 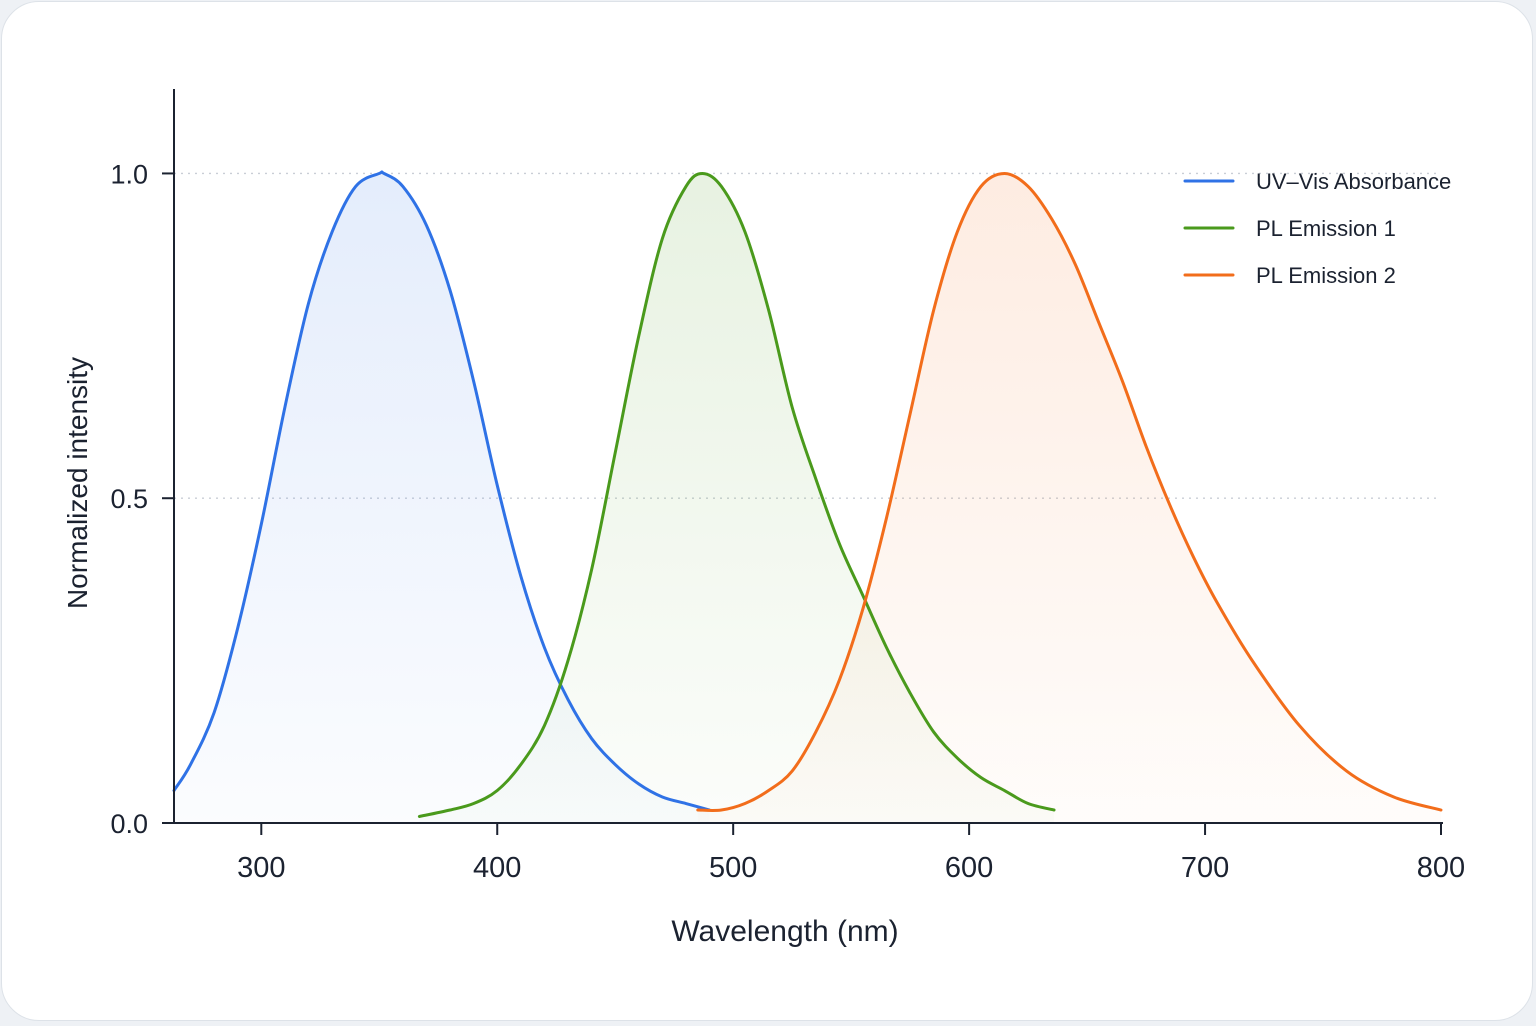 What do you see at coordinates (1326, 228) in the screenshot?
I see `legend-label-pl-emission-1: PL Emission 1` at bounding box center [1326, 228].